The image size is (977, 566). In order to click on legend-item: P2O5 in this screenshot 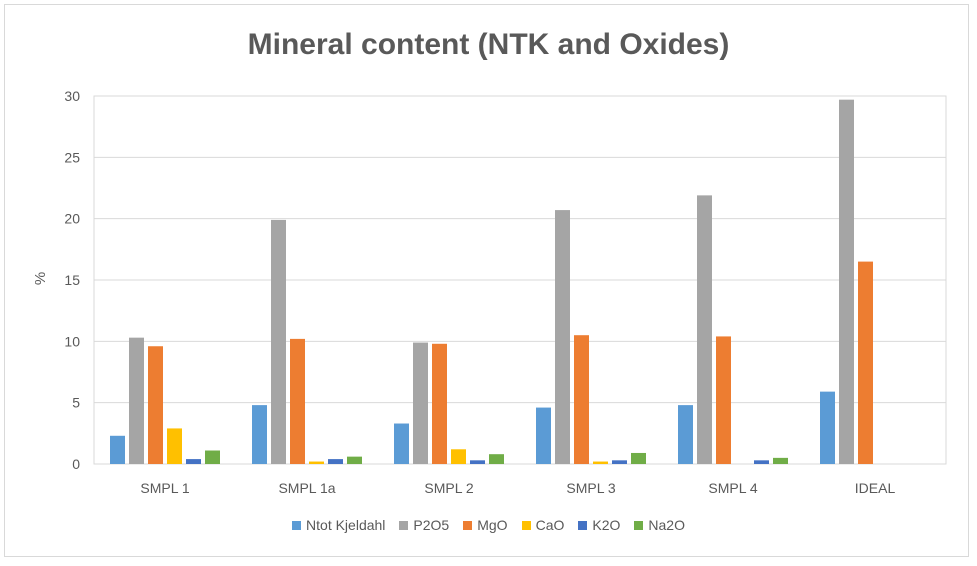, I will do `click(424, 525)`.